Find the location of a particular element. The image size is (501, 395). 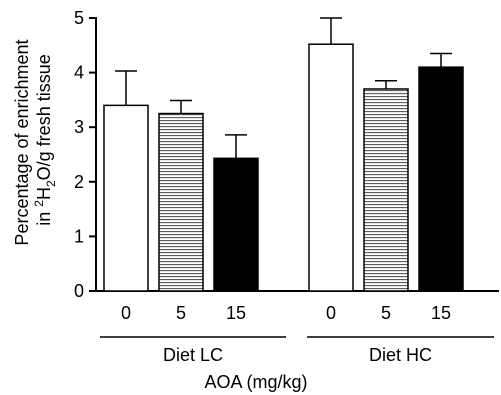

y-tick-label: 4 is located at coordinates (79, 73).